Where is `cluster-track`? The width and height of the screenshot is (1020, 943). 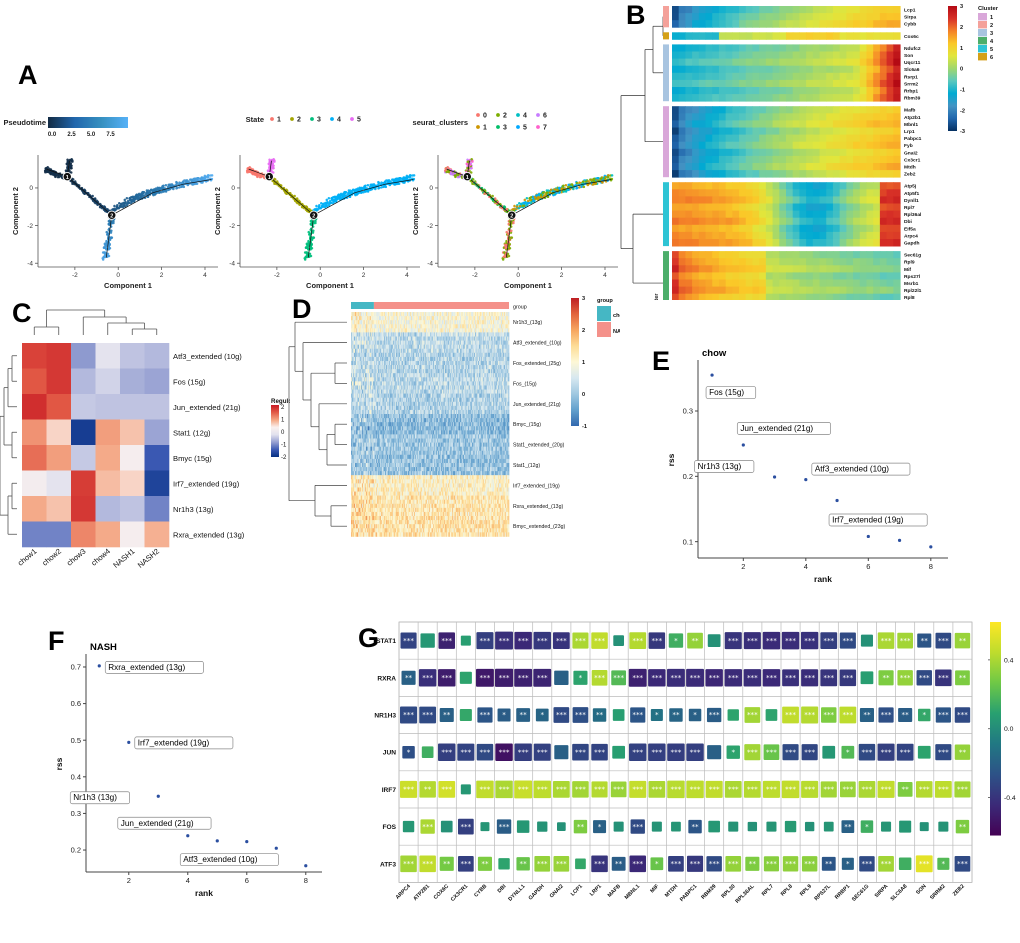 cluster-track is located at coordinates (666, 36).